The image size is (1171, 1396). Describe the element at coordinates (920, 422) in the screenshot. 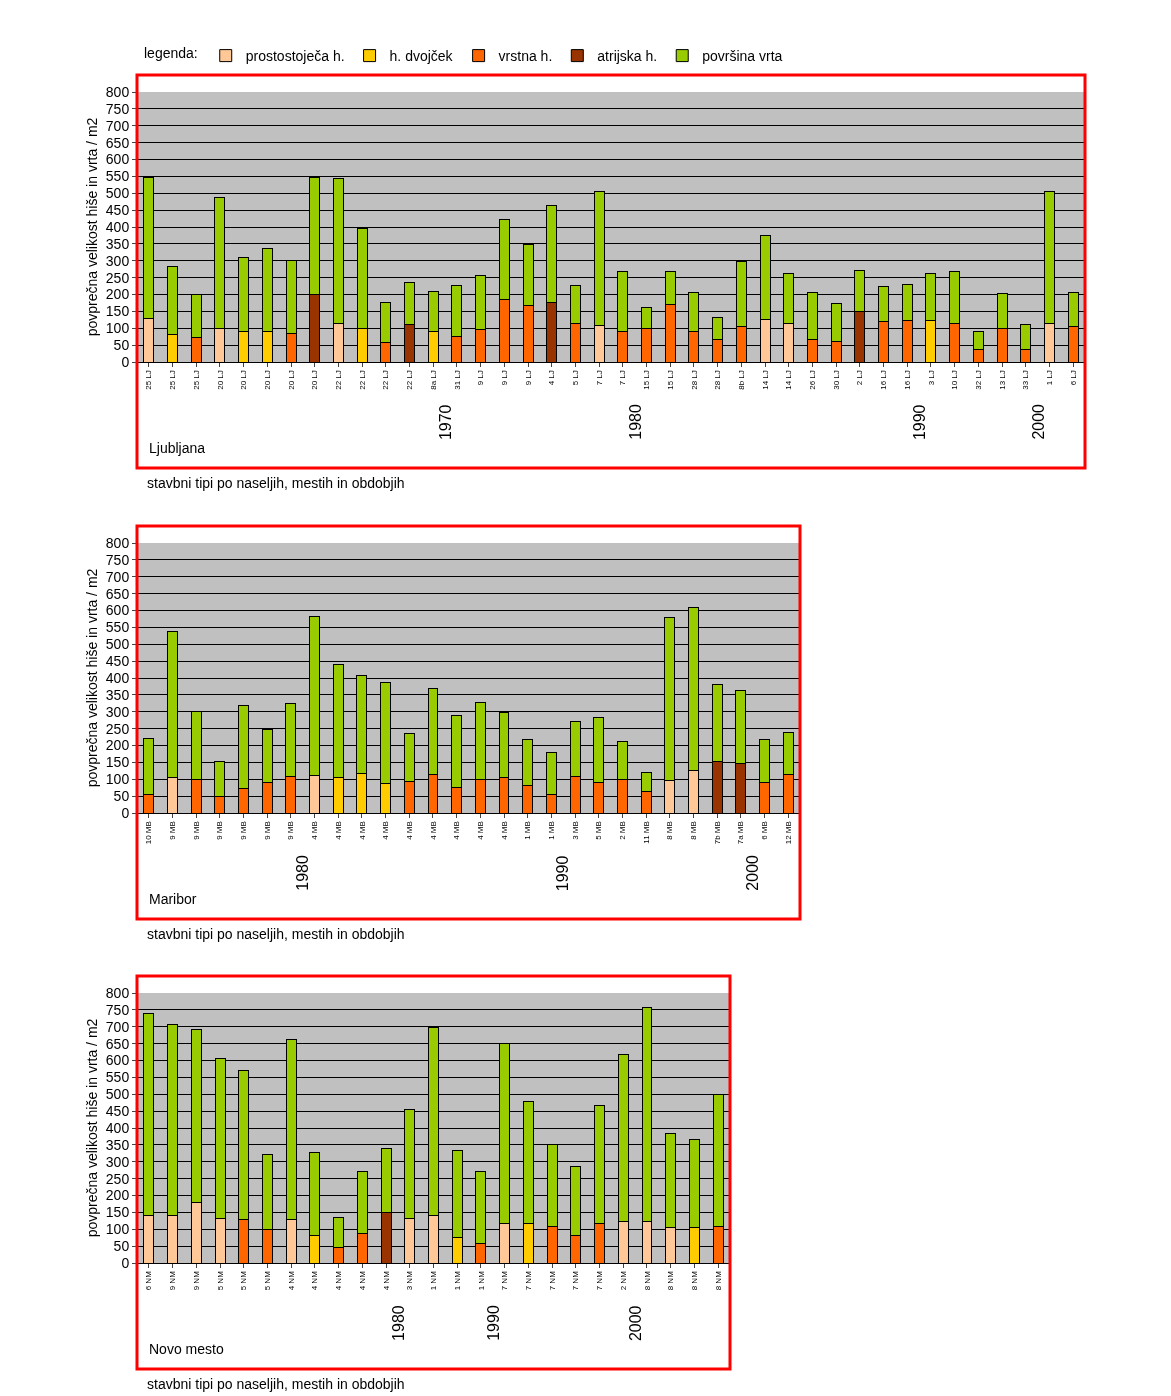

I see `text: 1990` at that location.